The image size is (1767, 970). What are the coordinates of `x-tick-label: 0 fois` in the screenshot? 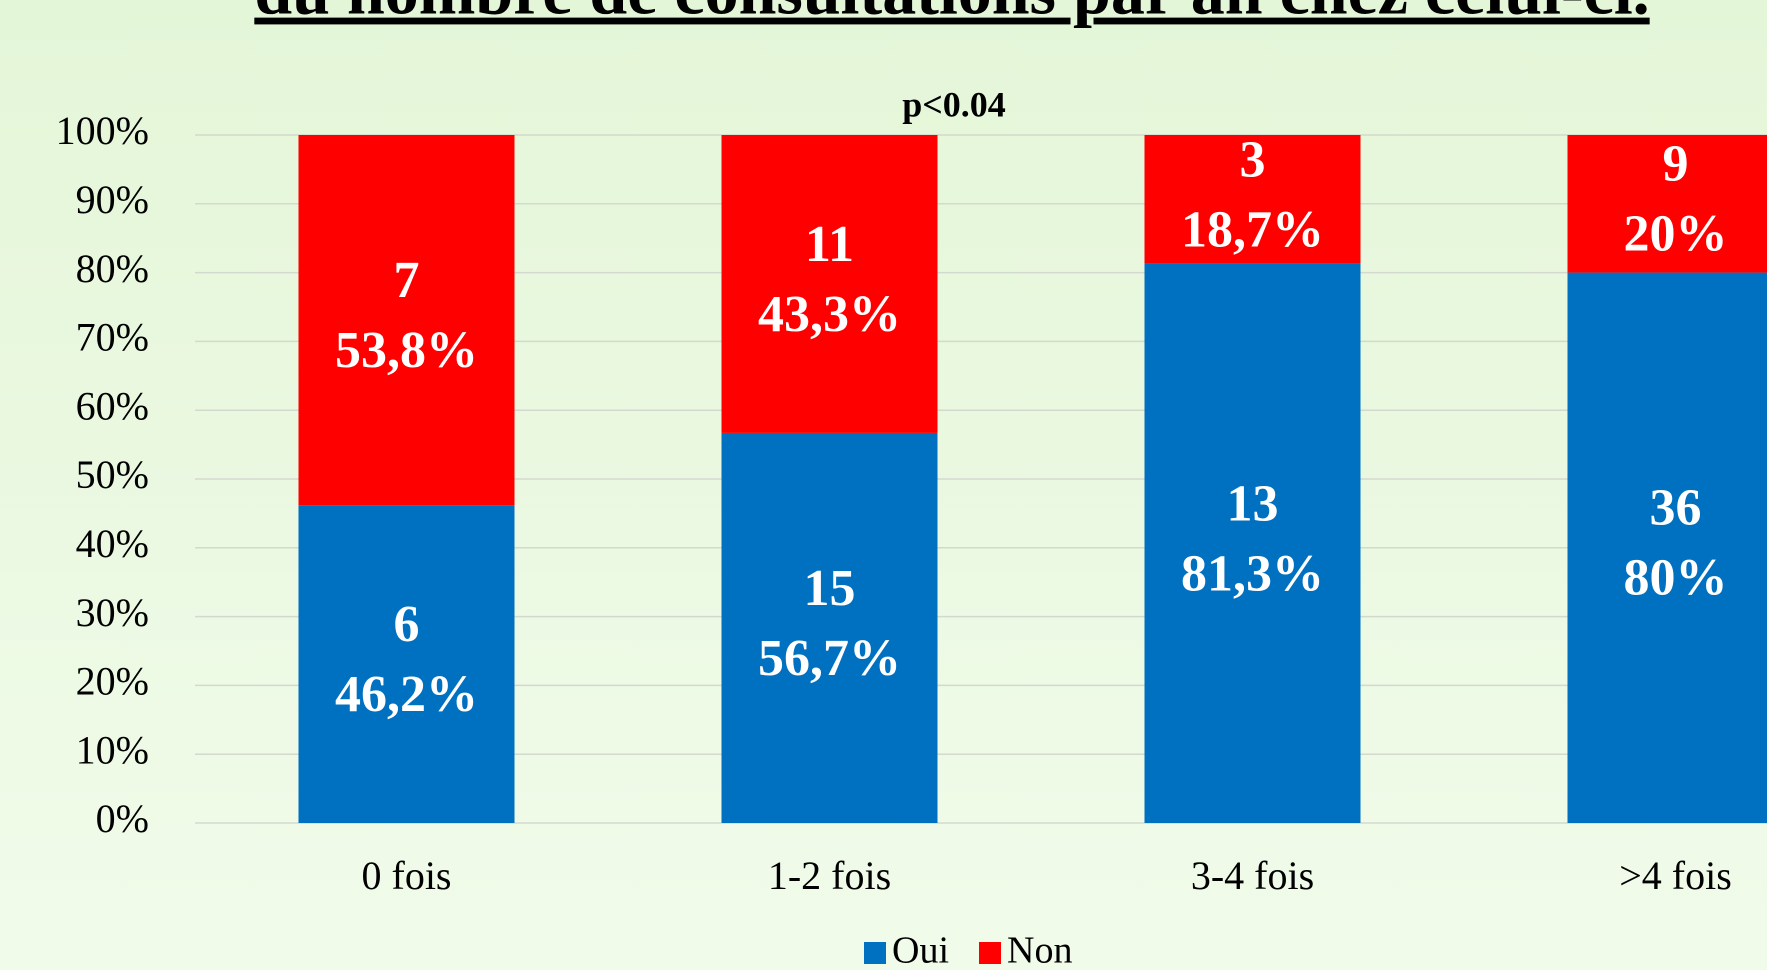 It's located at (407, 875).